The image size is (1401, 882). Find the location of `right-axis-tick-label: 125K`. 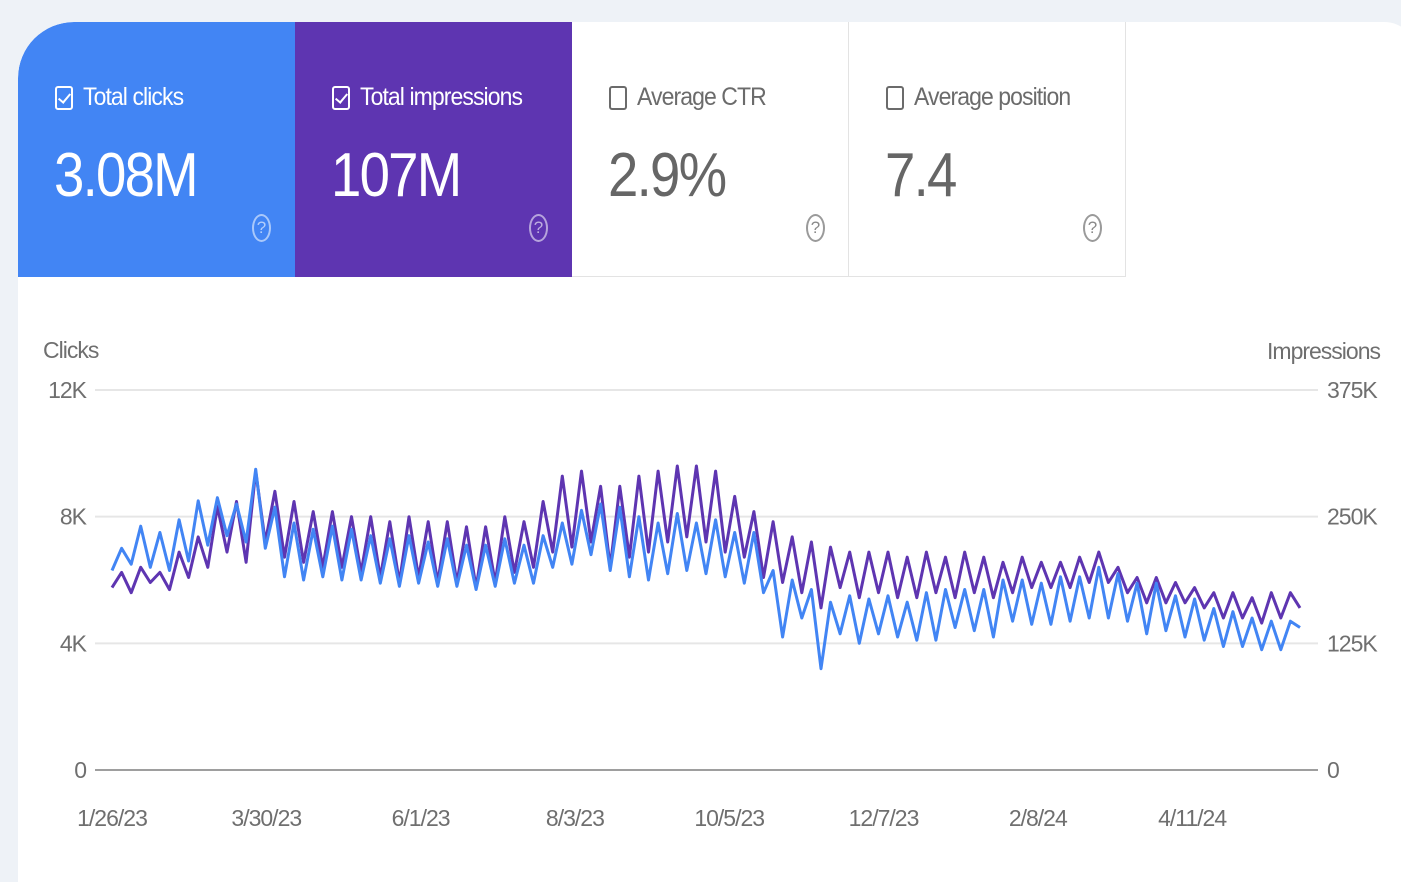

right-axis-tick-label: 125K is located at coordinates (1352, 643).